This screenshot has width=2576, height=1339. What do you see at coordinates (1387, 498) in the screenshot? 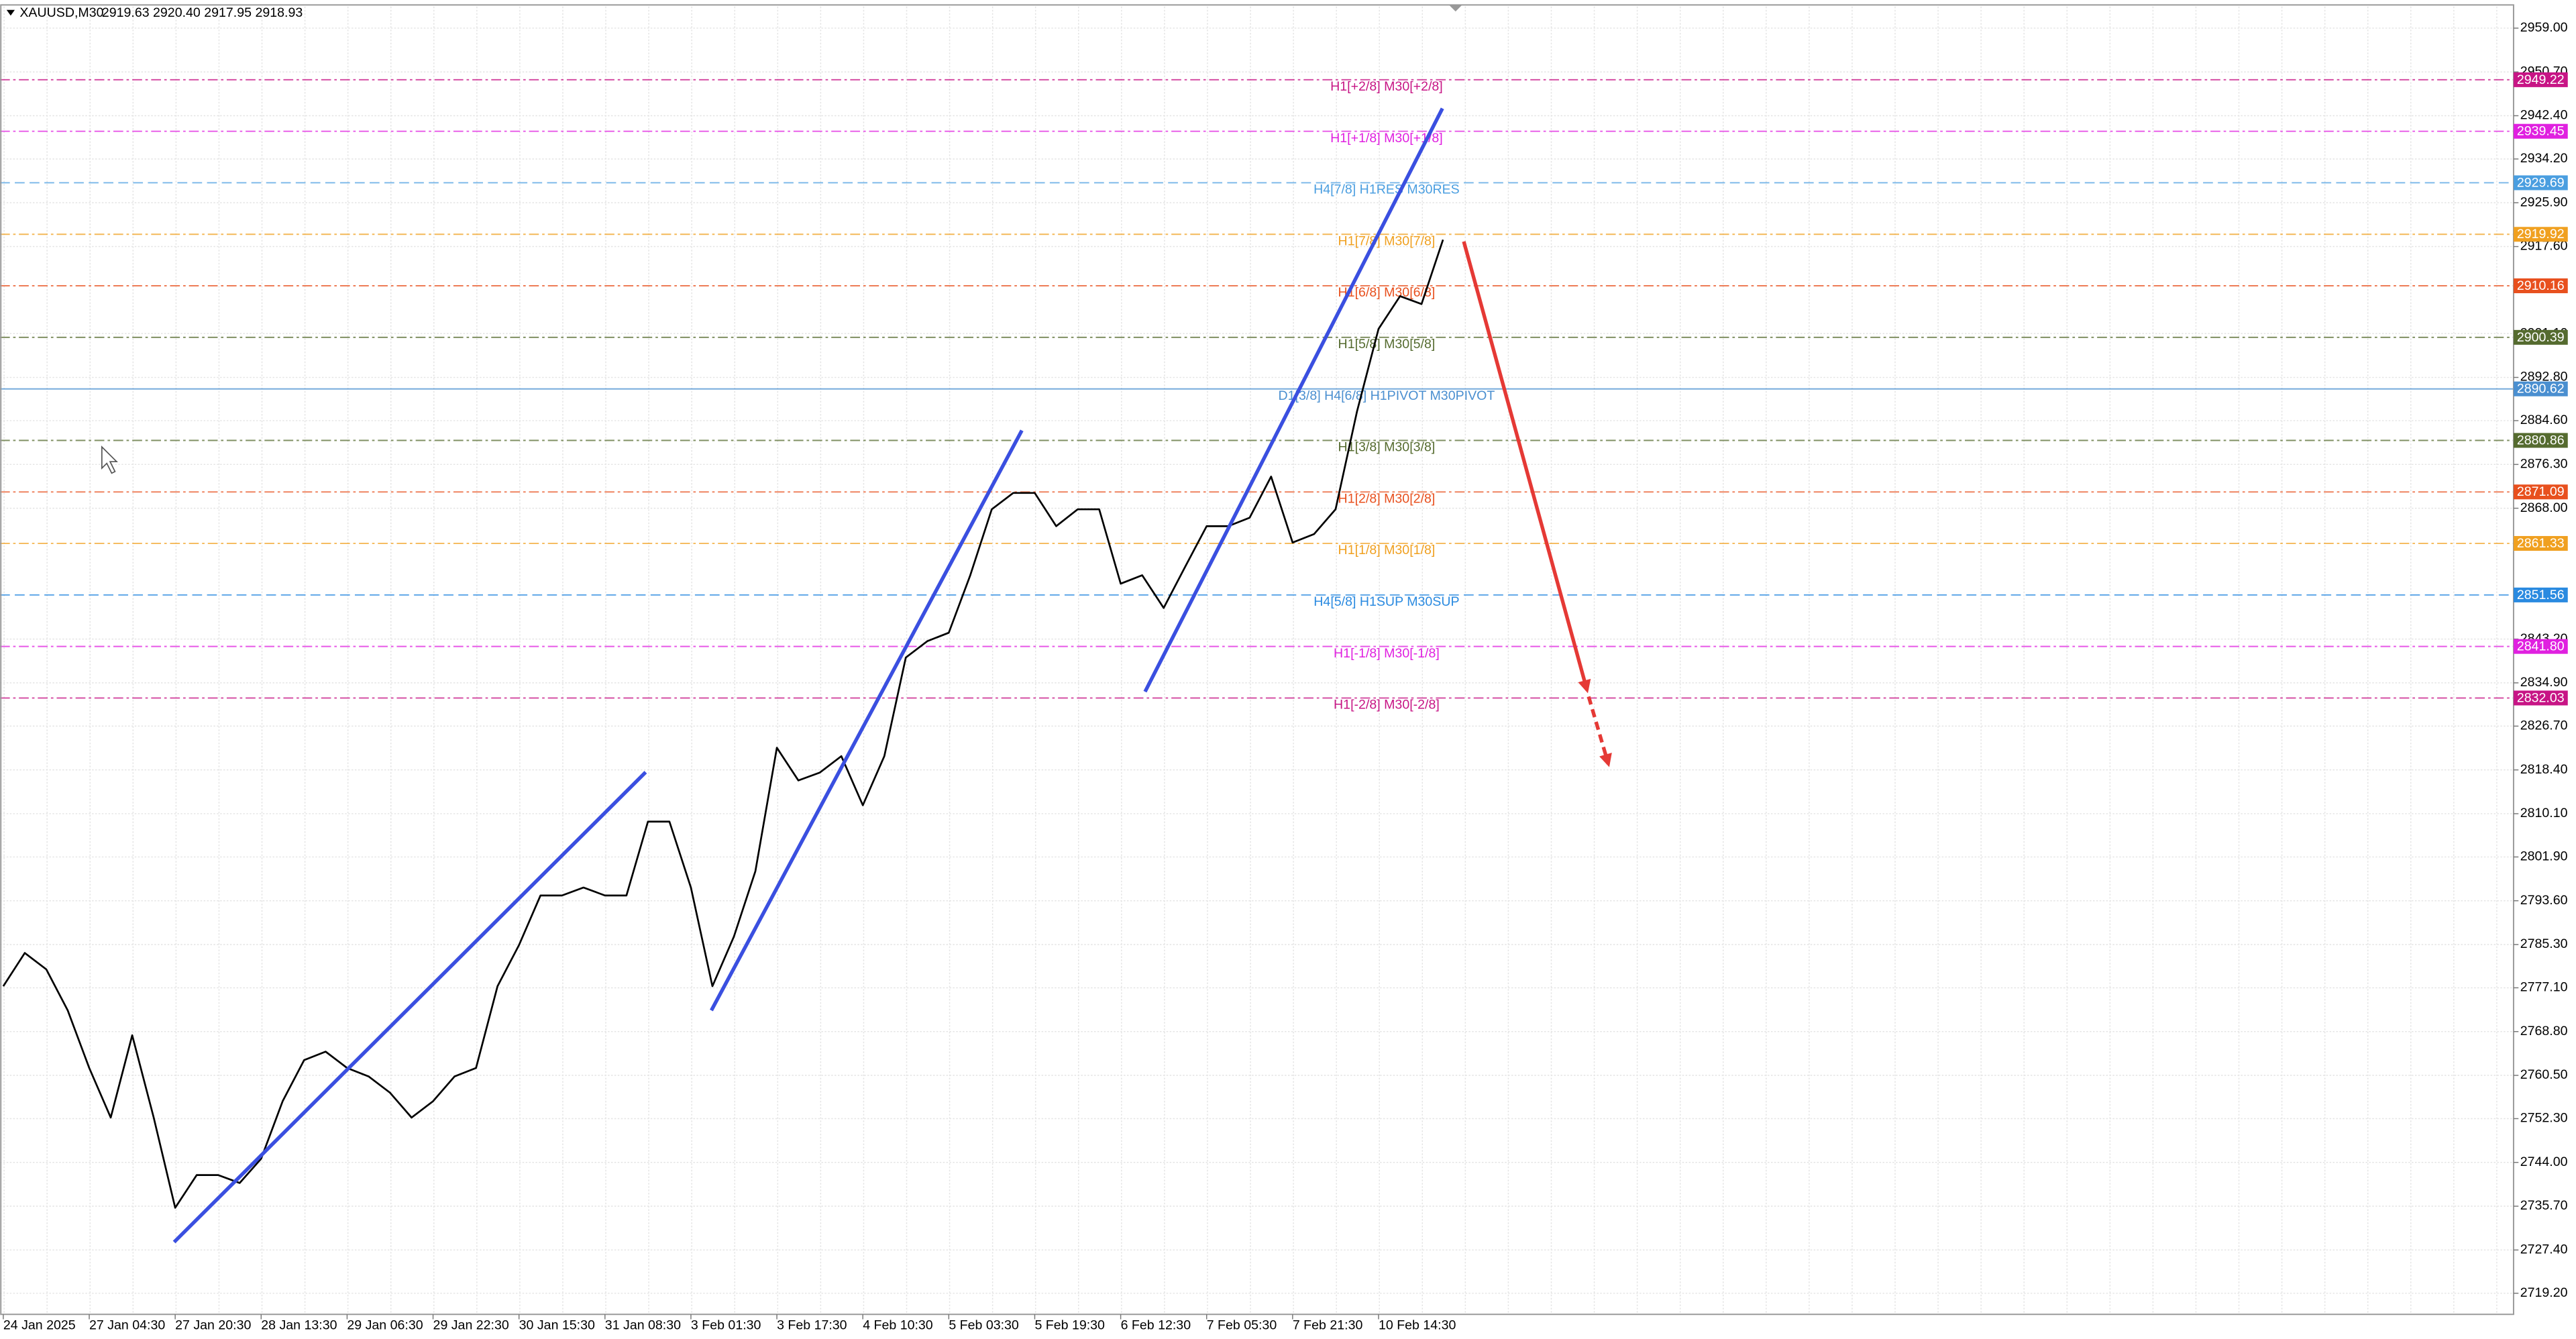
I see `level-label: H1[2/8] M30[2/8]` at bounding box center [1387, 498].